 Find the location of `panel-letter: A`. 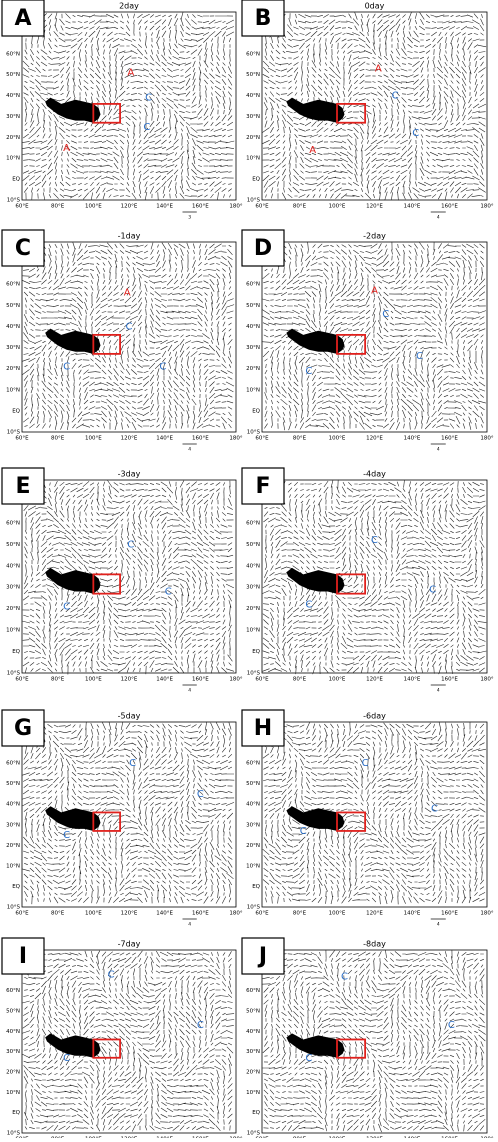

panel-letter: A is located at coordinates (22, 18).